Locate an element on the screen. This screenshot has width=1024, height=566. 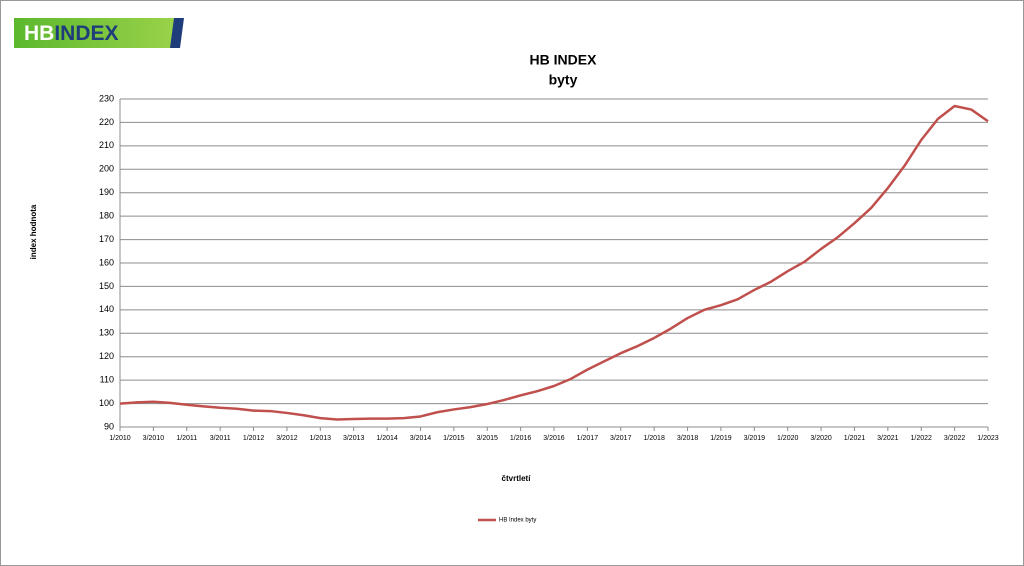
logo-edge is located at coordinates (177, 33).